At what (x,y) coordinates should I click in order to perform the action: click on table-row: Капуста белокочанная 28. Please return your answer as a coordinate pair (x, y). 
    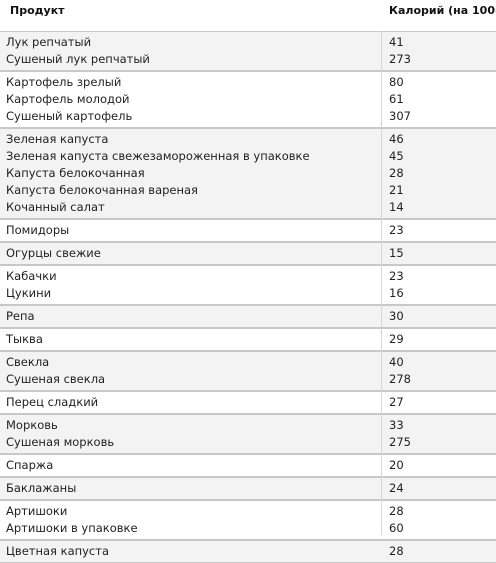
    Looking at the image, I should click on (248, 173).